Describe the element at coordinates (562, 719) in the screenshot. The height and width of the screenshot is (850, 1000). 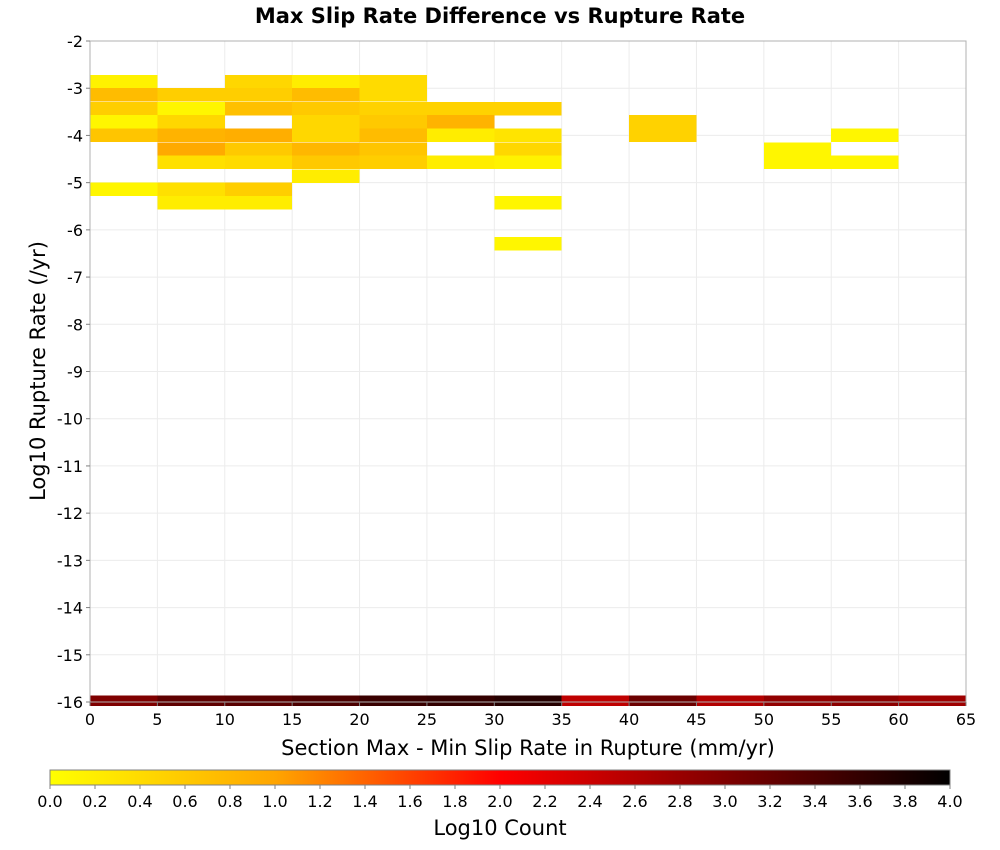
I see `x-tick-label: 35` at that location.